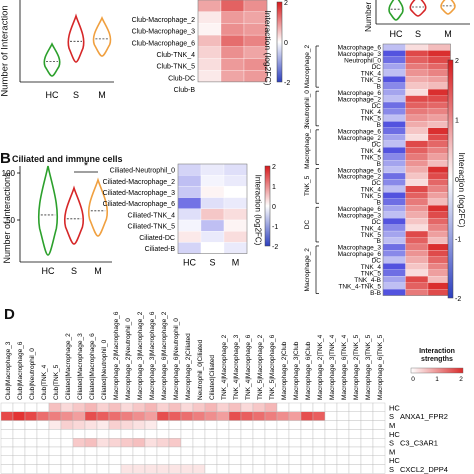 This screenshot has height=474, width=474. What do you see at coordinates (424, 469) in the screenshot?
I see `panel-d-group-label: CXCL2_DPP4` at bounding box center [424, 469].